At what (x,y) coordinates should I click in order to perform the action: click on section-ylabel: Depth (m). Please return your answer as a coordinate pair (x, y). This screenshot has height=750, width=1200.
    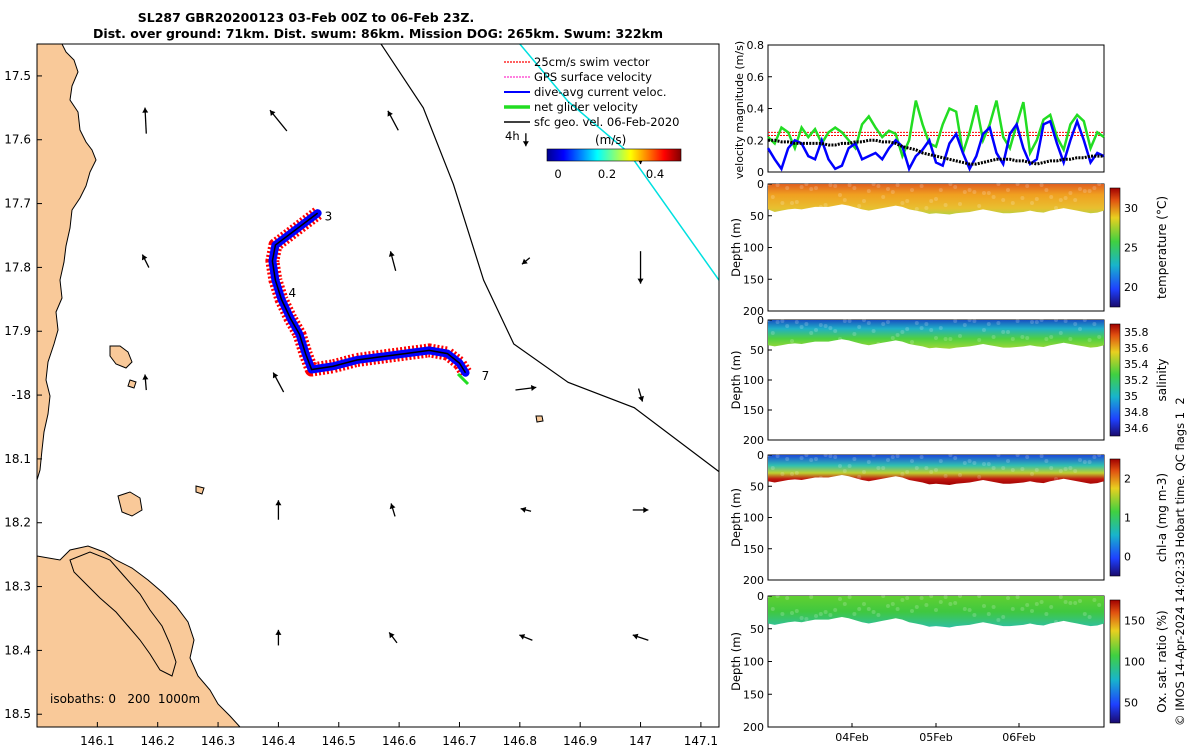
    Looking at the image, I should click on (736, 380).